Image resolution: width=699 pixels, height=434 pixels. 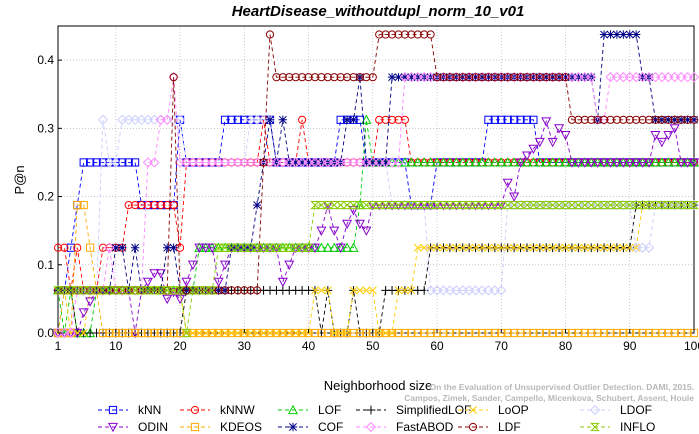 What do you see at coordinates (245, 346) in the screenshot?
I see `x-tick-label: 30` at bounding box center [245, 346].